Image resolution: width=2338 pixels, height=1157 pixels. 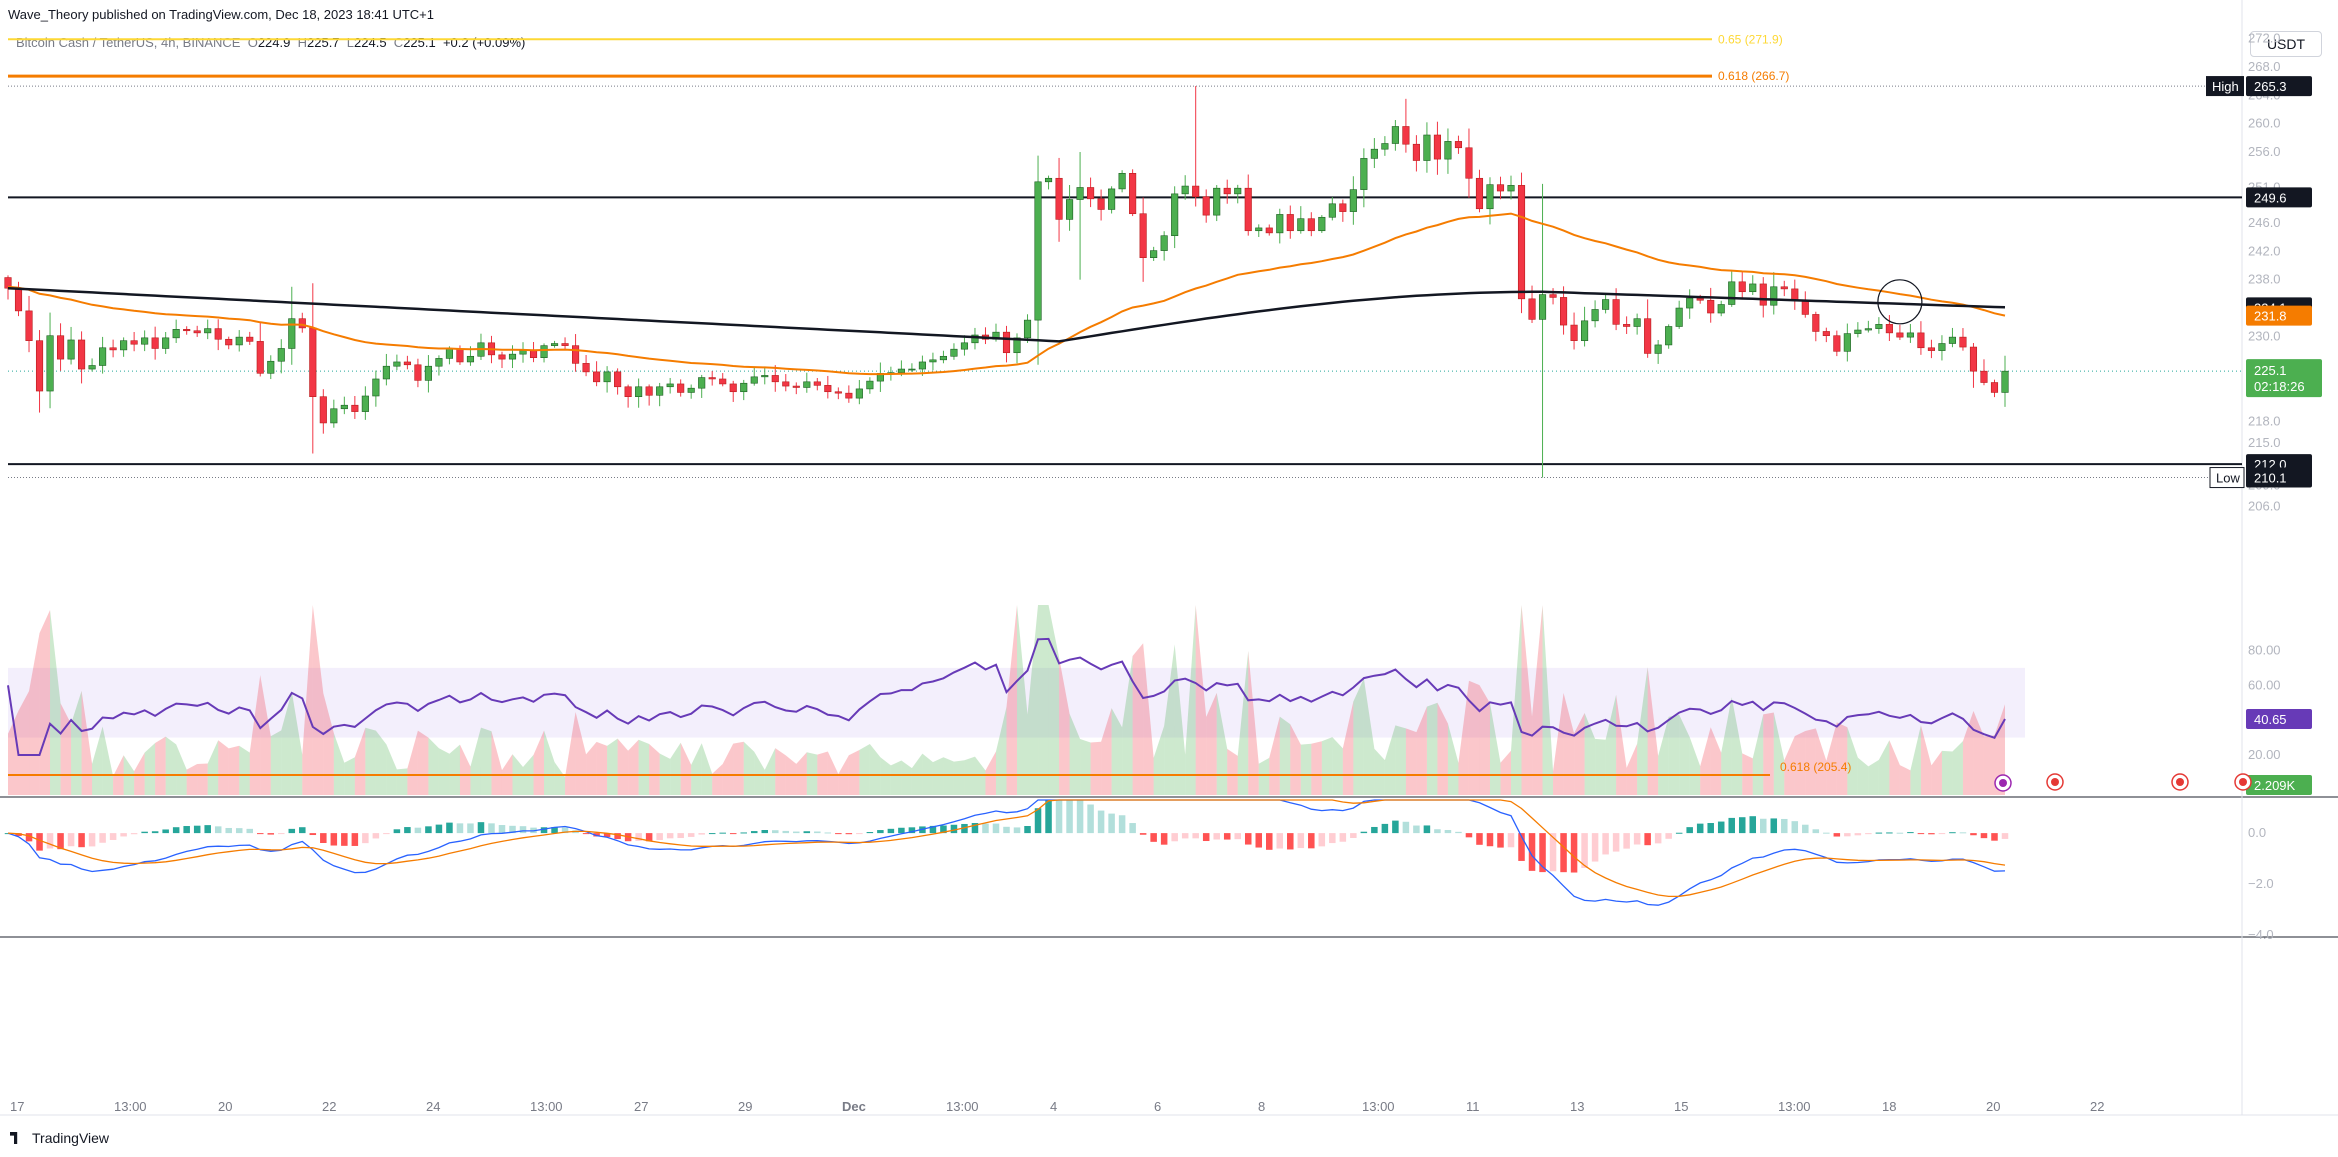 I want to click on rsi-value-tag-bg, so click(x=2279, y=719).